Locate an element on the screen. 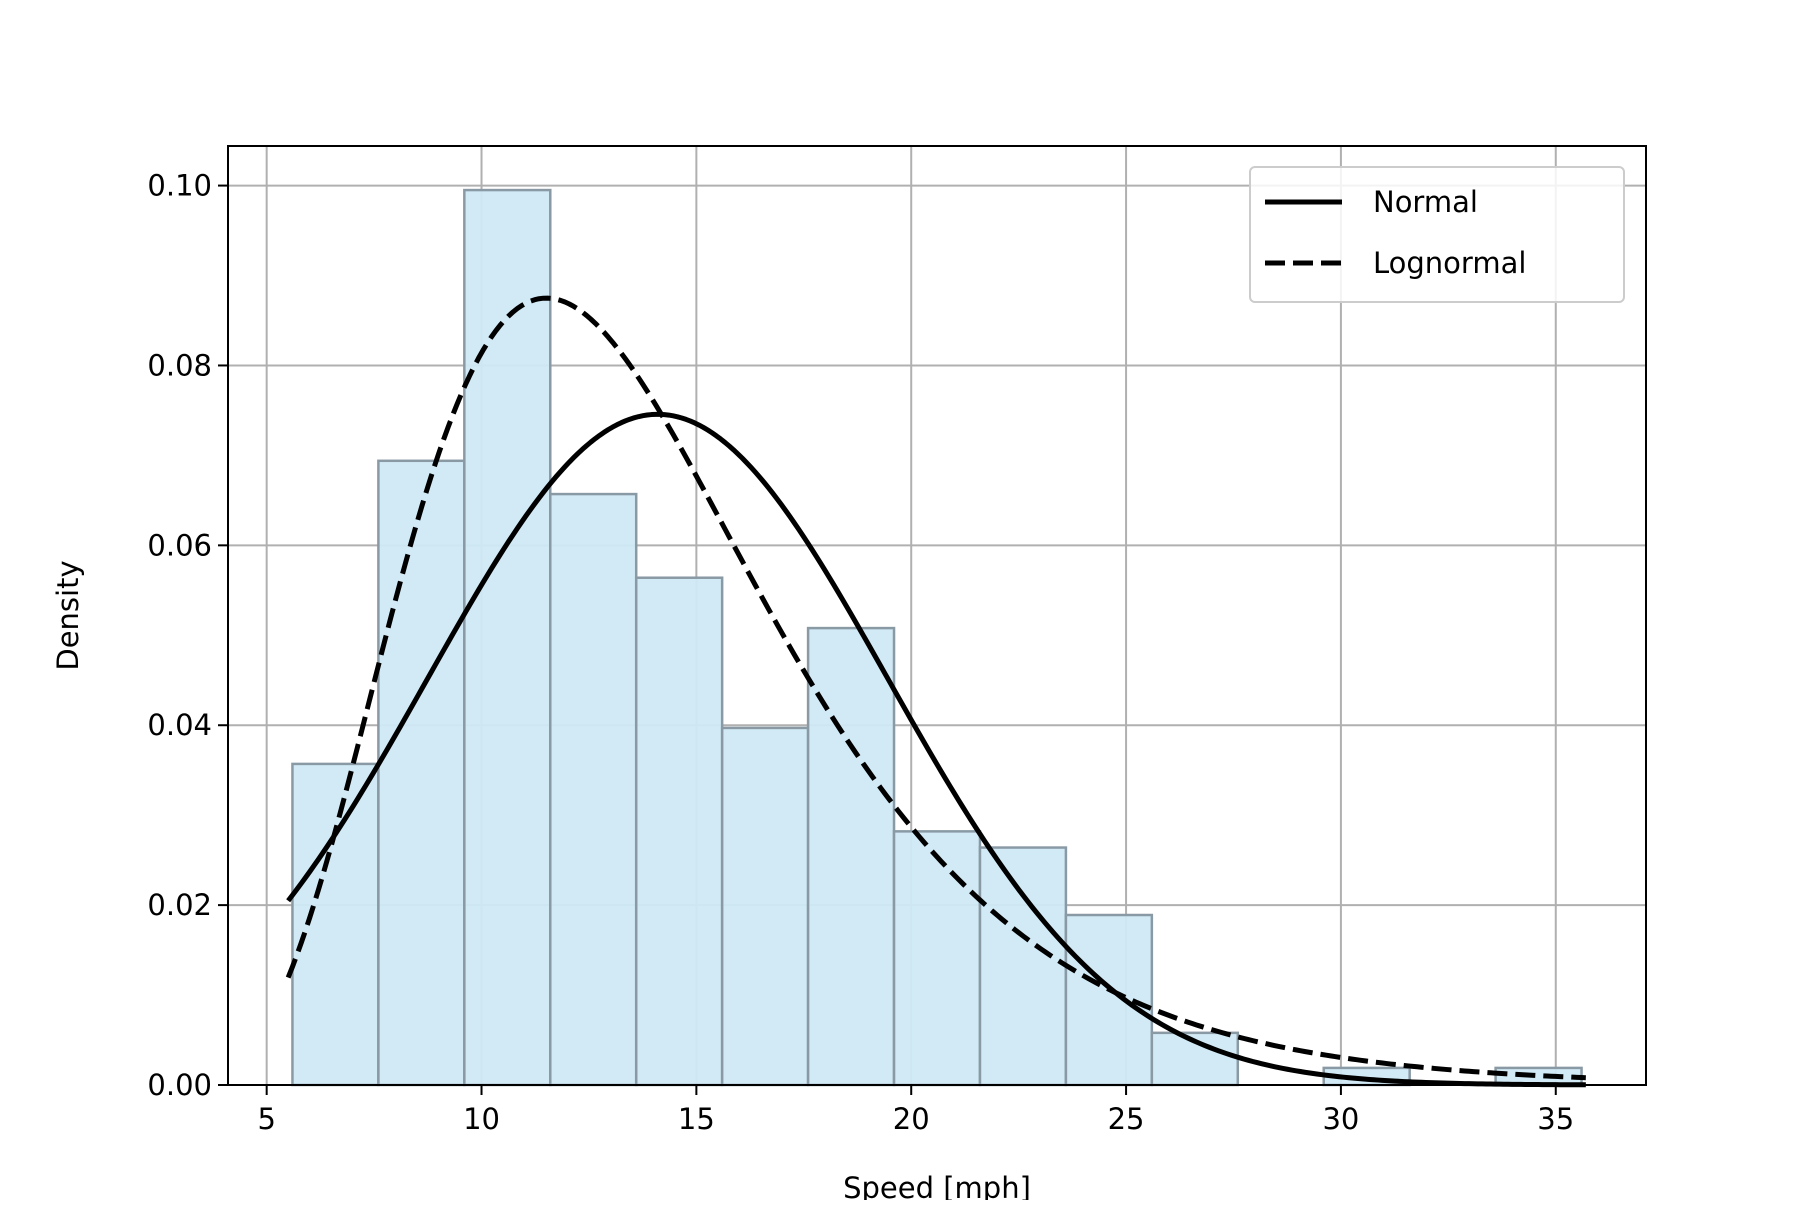 The height and width of the screenshot is (1205, 1800). legend: Normal Lognormal is located at coordinates (1437, 234).